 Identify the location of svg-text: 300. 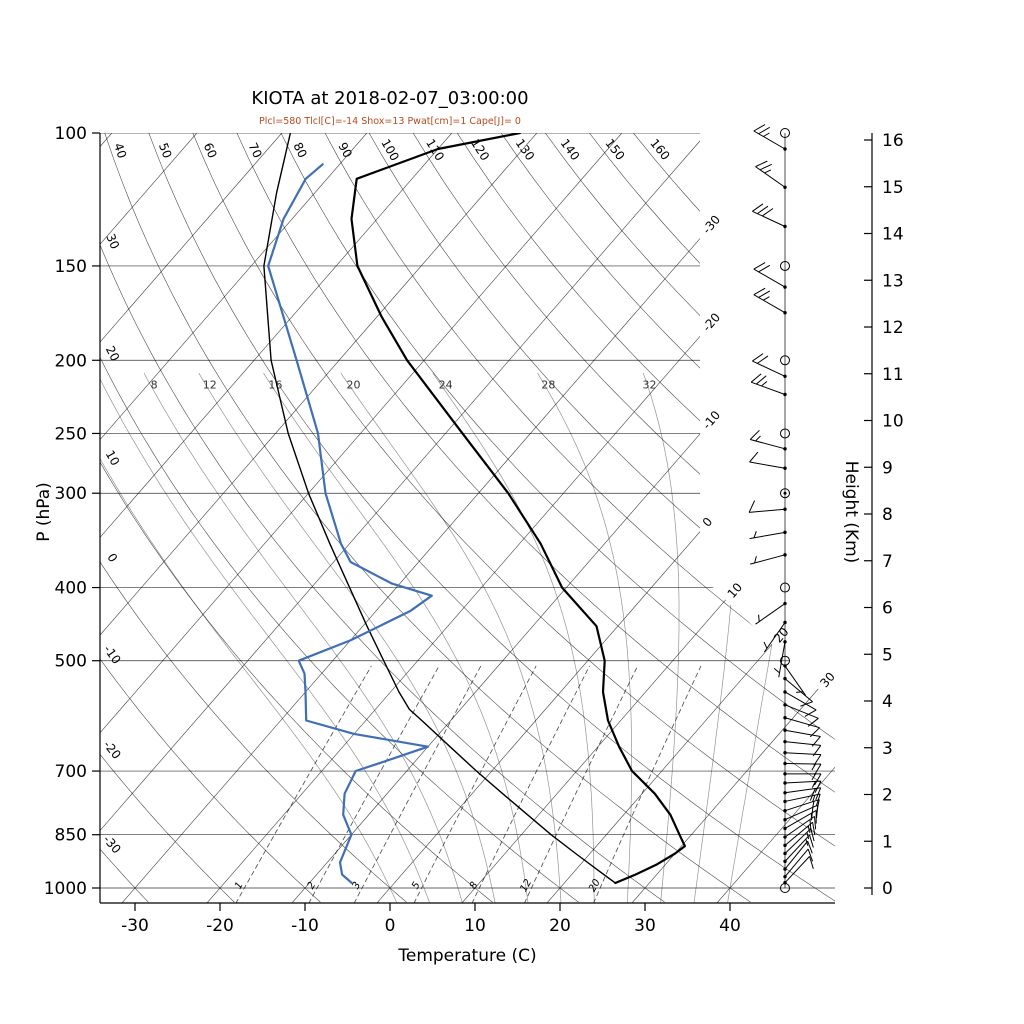
(71, 494).